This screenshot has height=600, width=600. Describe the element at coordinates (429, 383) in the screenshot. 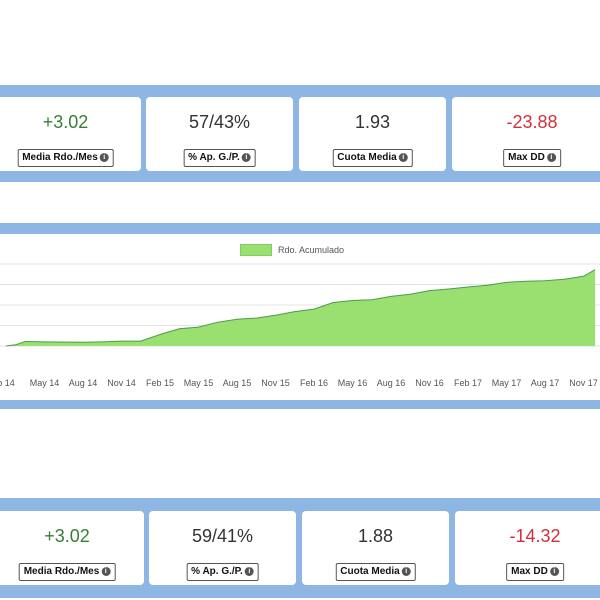

I see `x-tick-label: Nov 16` at that location.